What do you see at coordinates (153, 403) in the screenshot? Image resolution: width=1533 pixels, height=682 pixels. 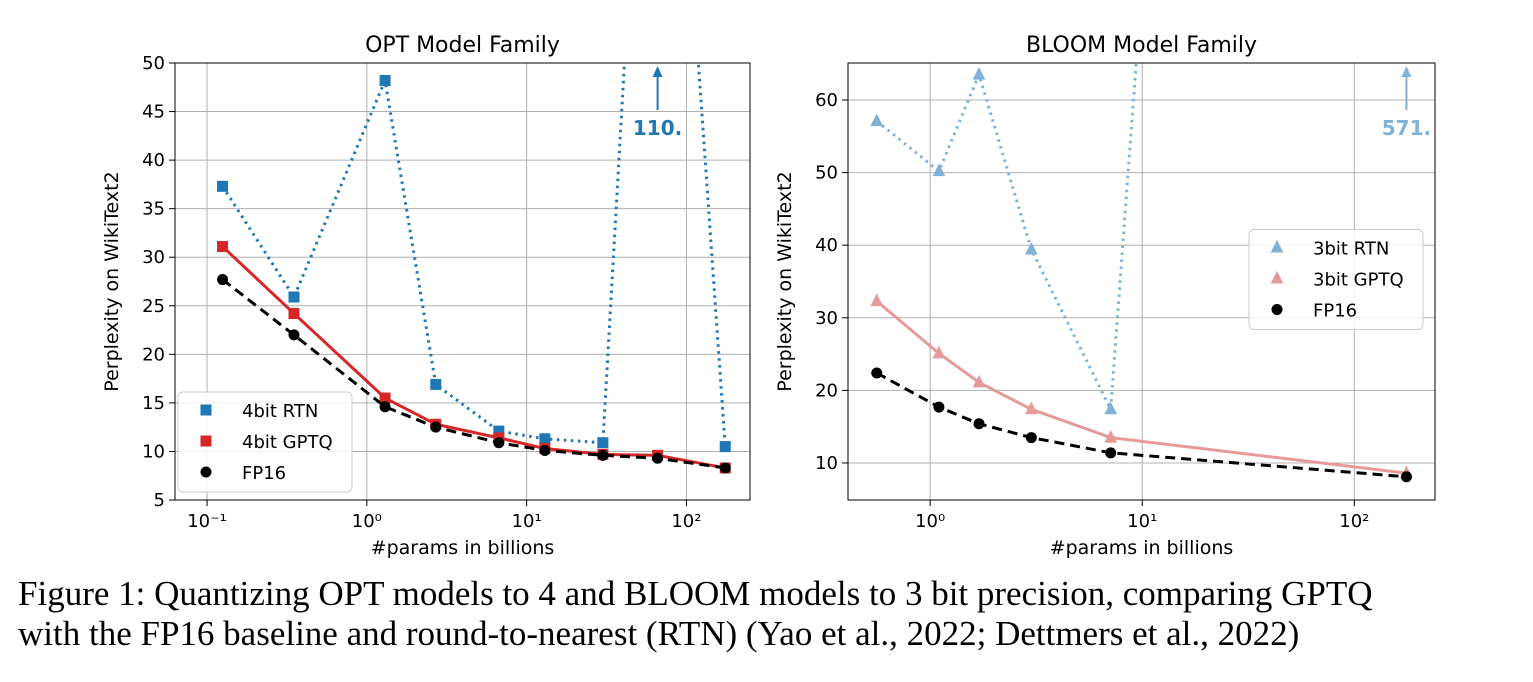 I see `y-tick-label: 15` at bounding box center [153, 403].